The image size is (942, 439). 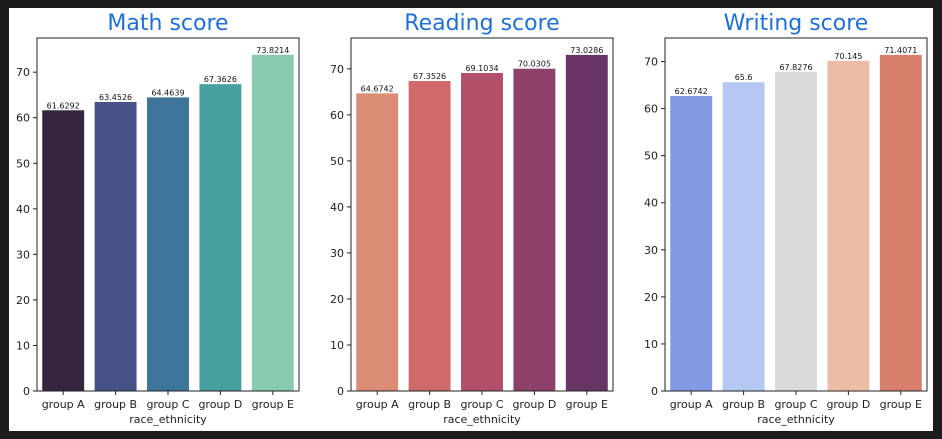 I want to click on data-label: 65.6, so click(x=744, y=77).